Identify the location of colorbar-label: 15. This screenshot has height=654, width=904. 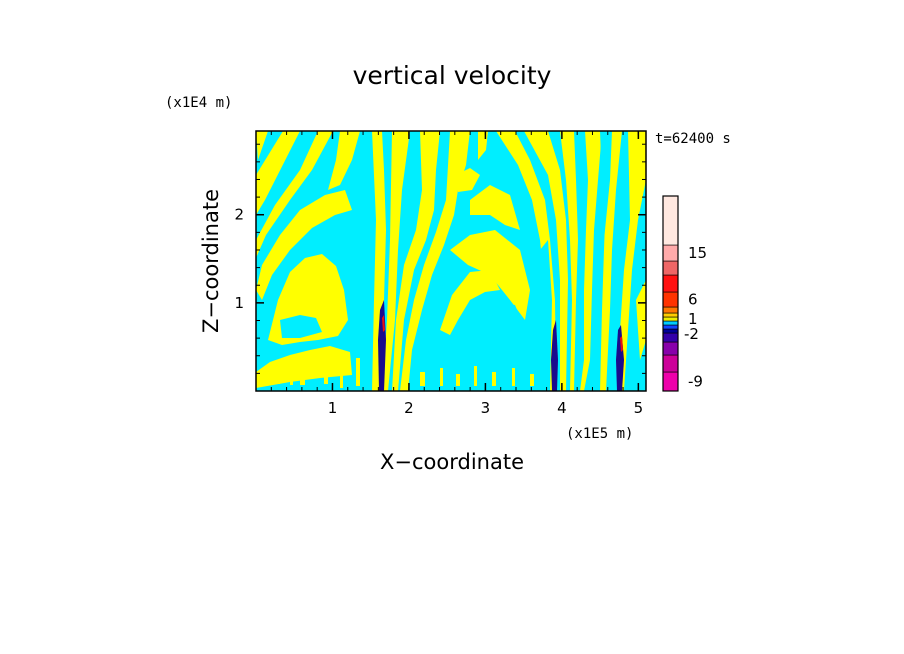
(697, 253).